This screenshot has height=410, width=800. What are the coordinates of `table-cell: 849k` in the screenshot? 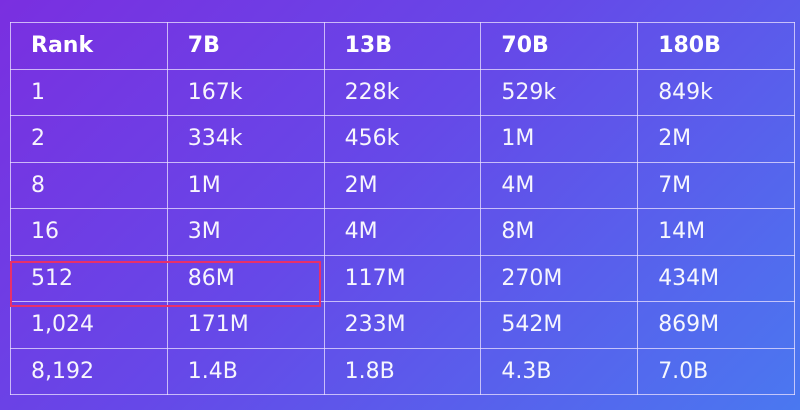 It's located at (716, 92).